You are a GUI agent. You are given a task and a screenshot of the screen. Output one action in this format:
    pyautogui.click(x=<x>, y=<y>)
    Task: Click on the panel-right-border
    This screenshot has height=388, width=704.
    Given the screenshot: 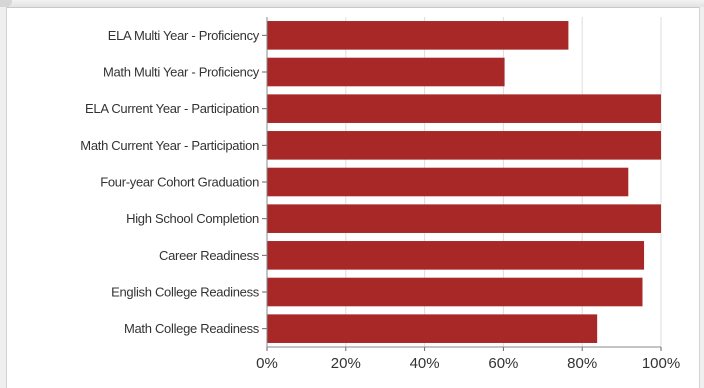 What is the action you would take?
    pyautogui.click(x=701, y=197)
    